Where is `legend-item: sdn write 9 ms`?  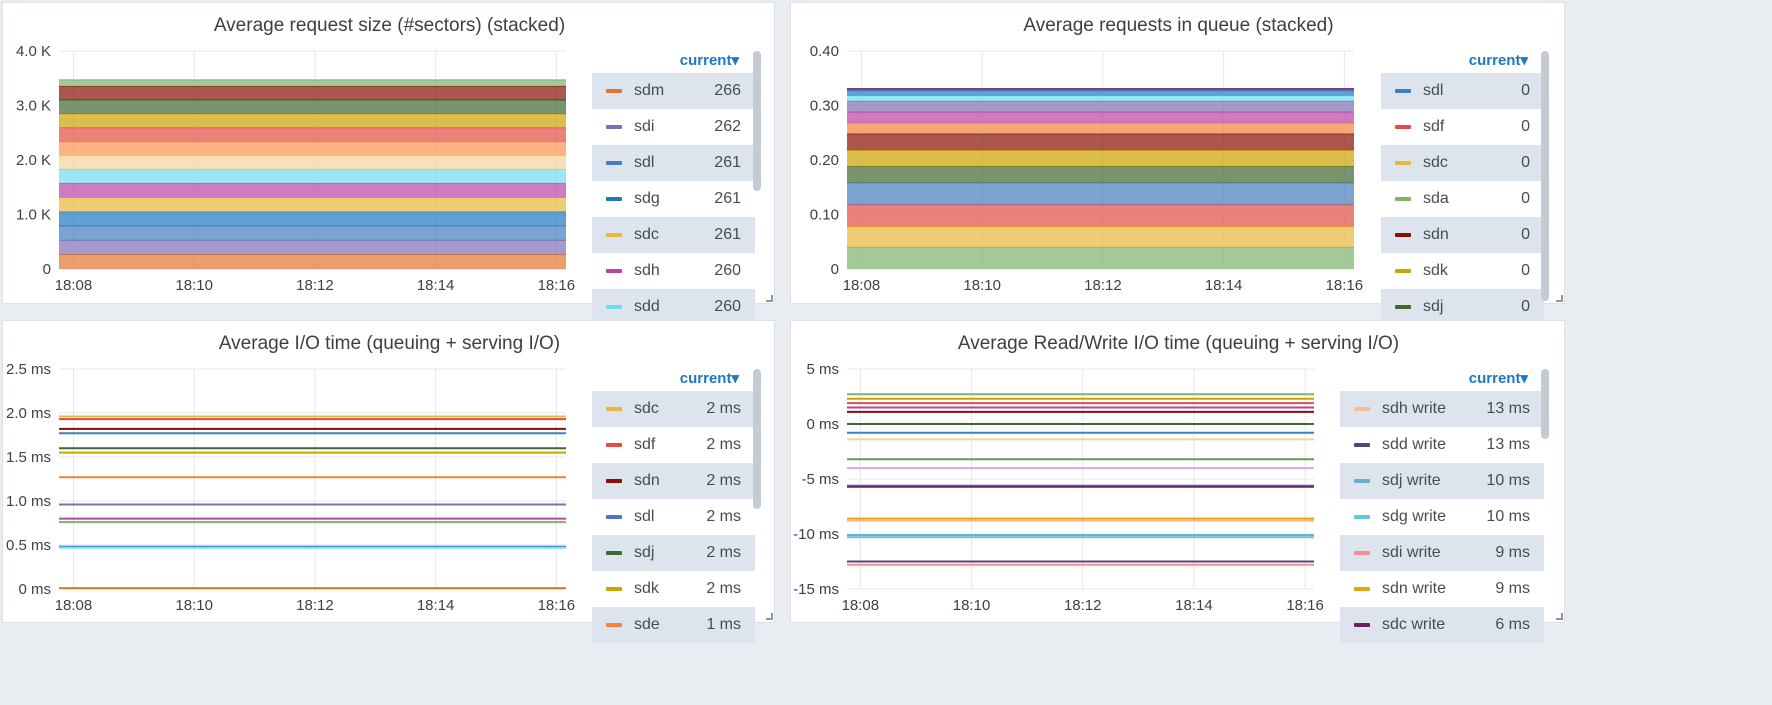 legend-item: sdn write 9 ms is located at coordinates (1442, 589).